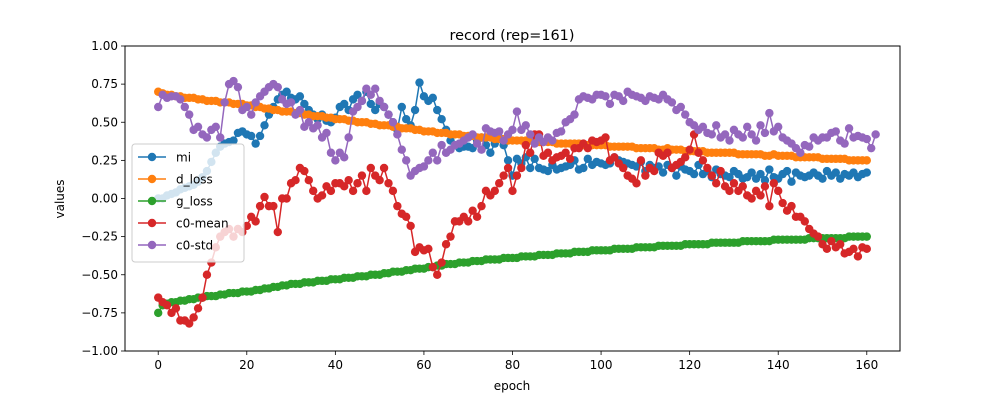 This screenshot has height=400, width=1000. I want to click on legend-item-d_loss: d_loss, so click(175, 180).